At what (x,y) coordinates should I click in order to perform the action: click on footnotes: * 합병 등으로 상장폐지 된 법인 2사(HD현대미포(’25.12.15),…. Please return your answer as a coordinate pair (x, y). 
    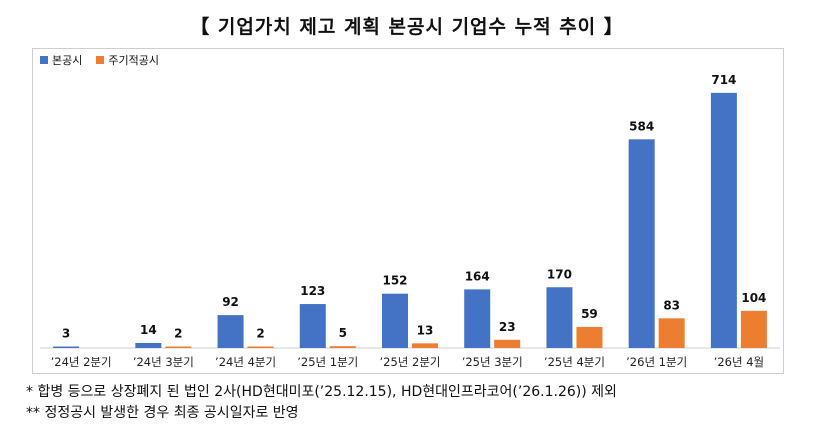
    Looking at the image, I should click on (321, 403).